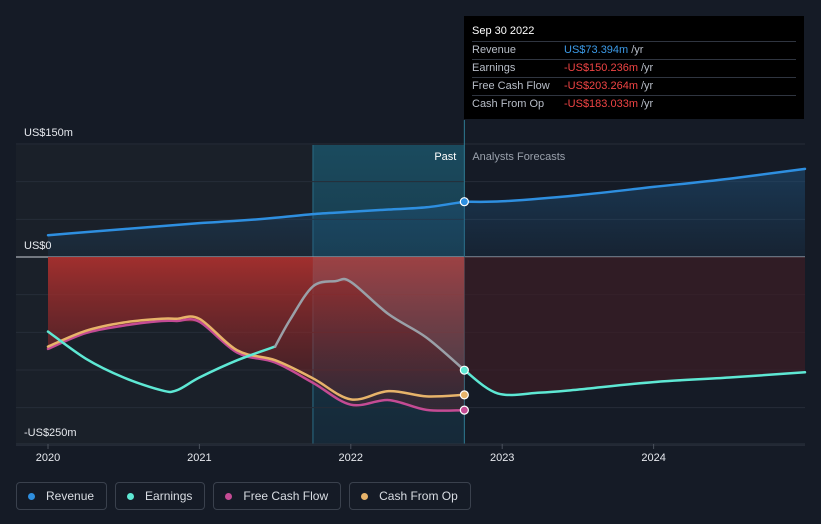 Image resolution: width=821 pixels, height=524 pixels. What do you see at coordinates (601, 68) in the screenshot?
I see `tooltip-value: -US$150.236m` at bounding box center [601, 68].